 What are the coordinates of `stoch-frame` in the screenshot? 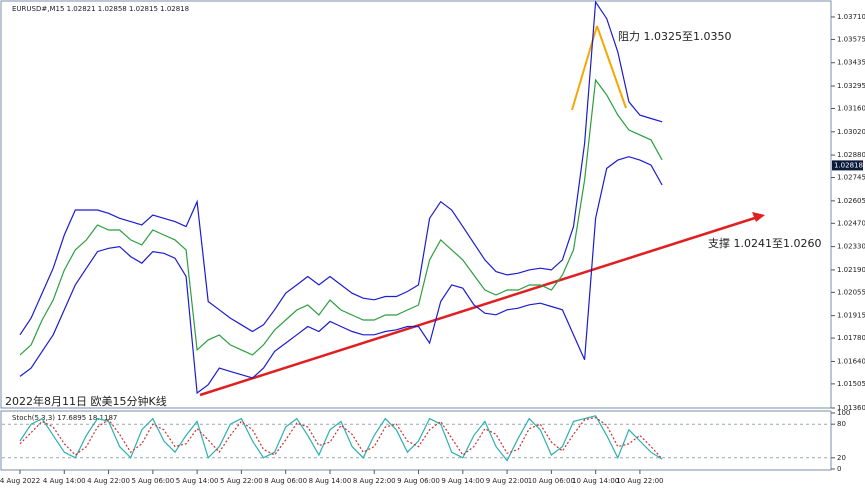 It's located at (416, 440).